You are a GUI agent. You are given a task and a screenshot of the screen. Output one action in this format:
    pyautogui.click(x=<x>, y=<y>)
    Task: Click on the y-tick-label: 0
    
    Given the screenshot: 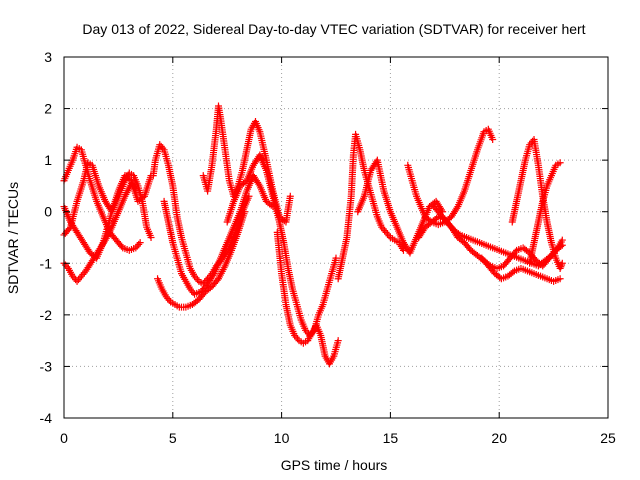 What is the action you would take?
    pyautogui.click(x=48, y=212)
    